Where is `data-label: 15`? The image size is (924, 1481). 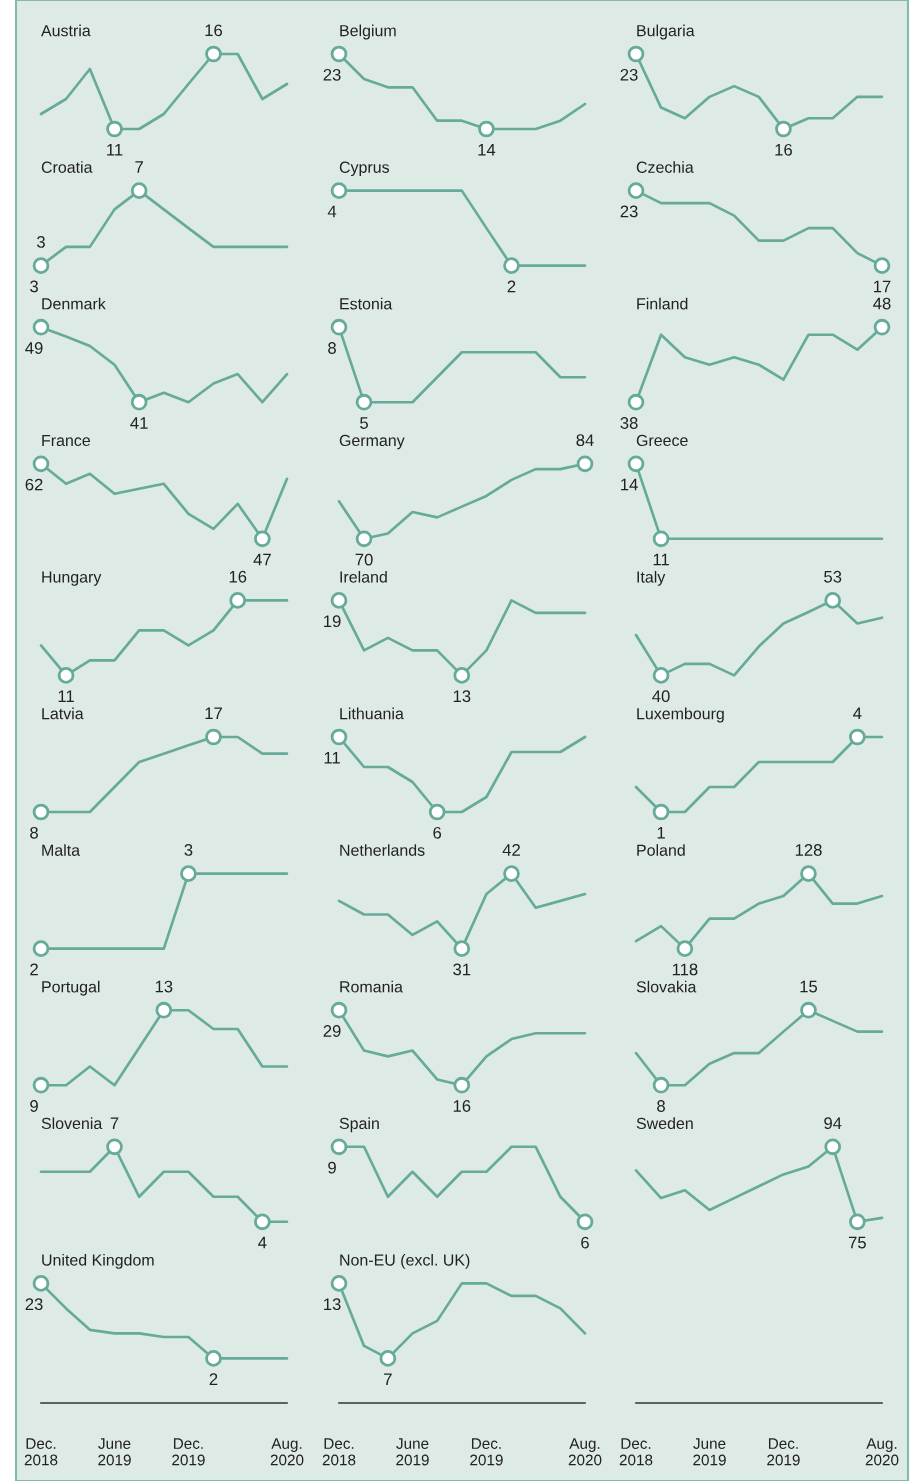
data-label: 15 is located at coordinates (809, 986).